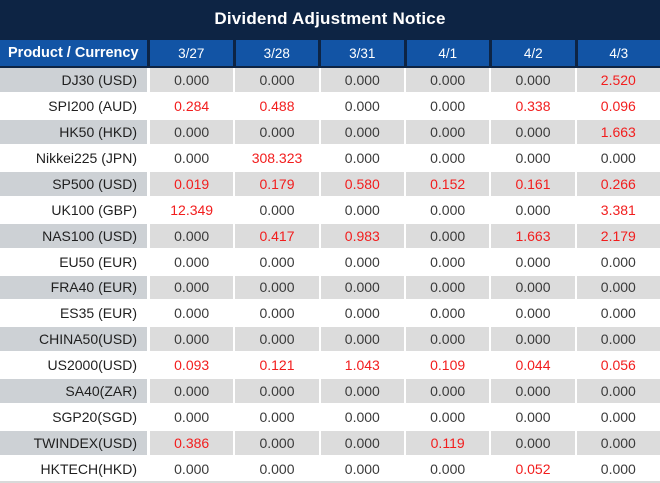 This screenshot has width=660, height=483. Describe the element at coordinates (75, 209) in the screenshot. I see `product-label: UK100 (GBP)` at that location.